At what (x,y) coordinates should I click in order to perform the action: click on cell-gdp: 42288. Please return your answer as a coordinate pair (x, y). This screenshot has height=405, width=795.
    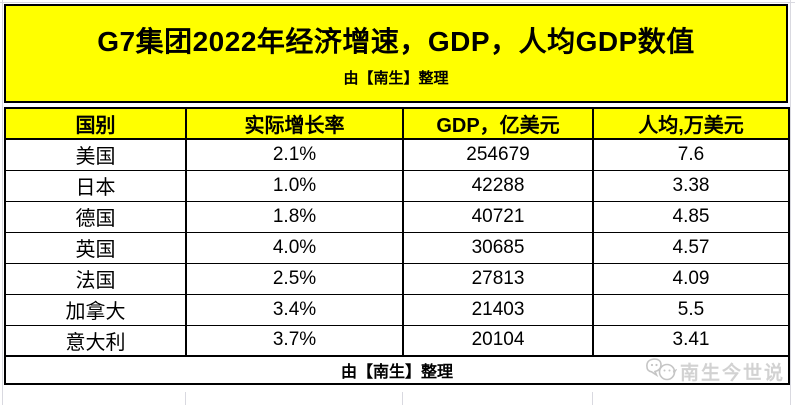
    Looking at the image, I should click on (498, 185).